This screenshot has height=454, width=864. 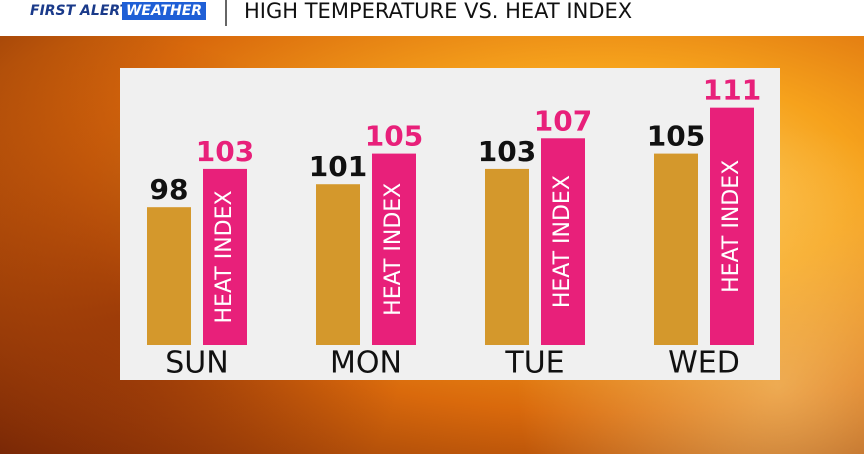 What do you see at coordinates (732, 90) in the screenshot?
I see `value-label: 111` at bounding box center [732, 90].